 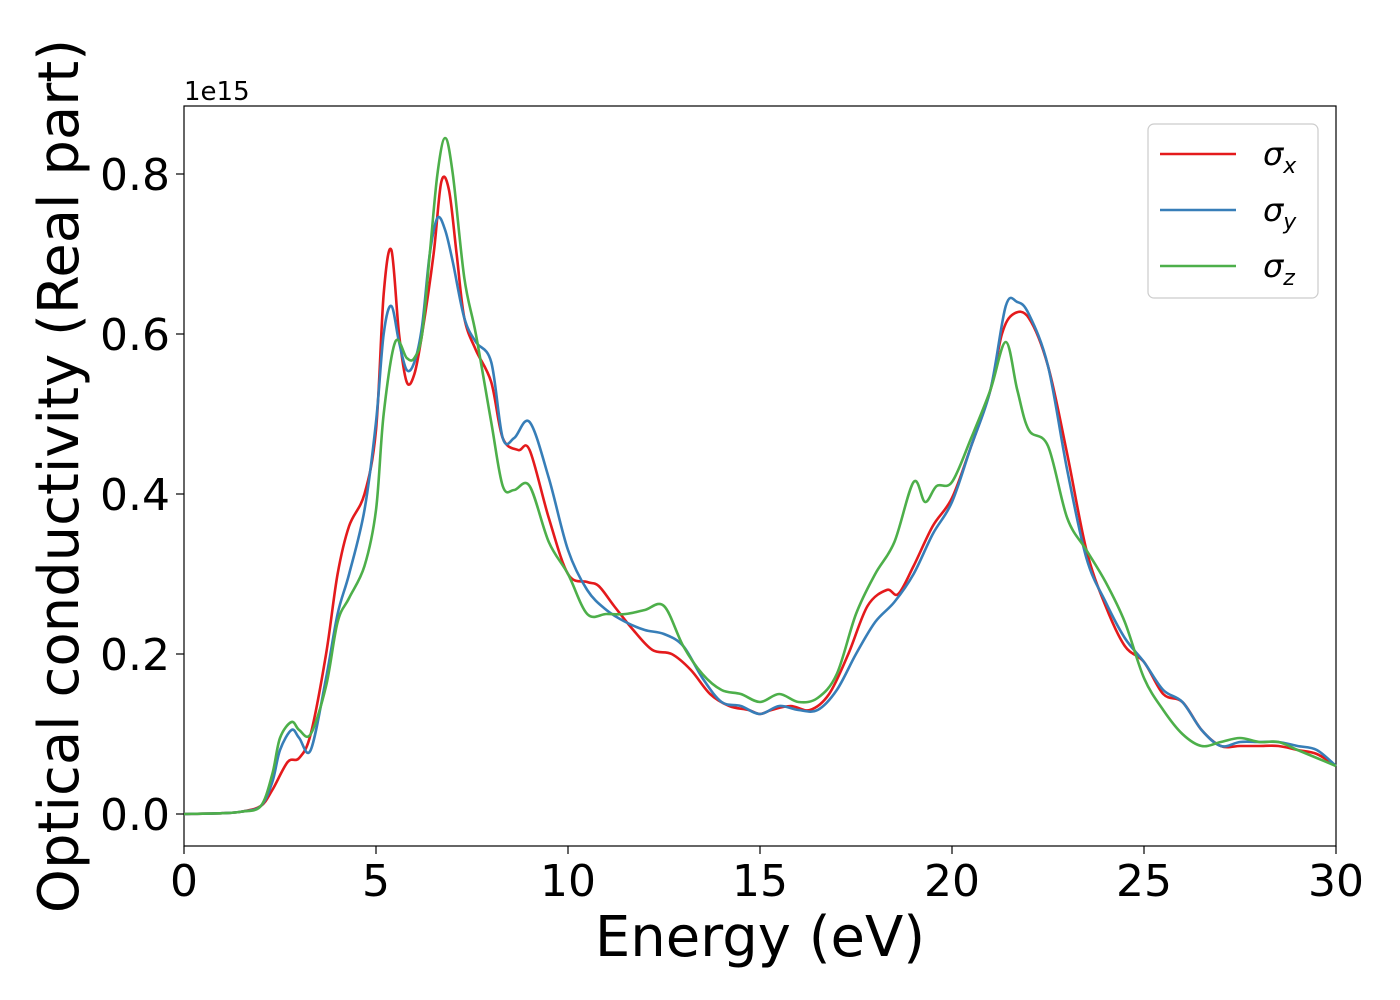 I want to click on y-tick-label: 0.2, so click(x=135, y=655).